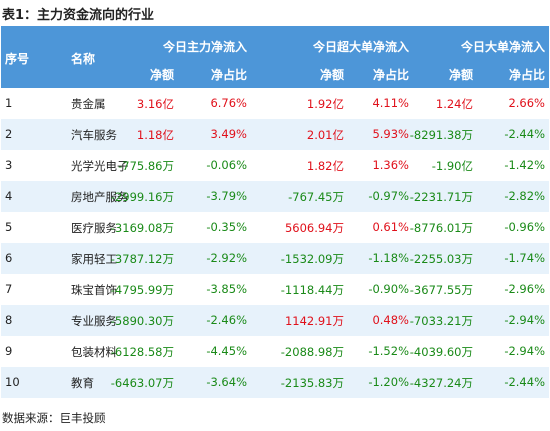 This screenshot has width=550, height=431. Describe the element at coordinates (9, 227) in the screenshot. I see `row-index: 5` at that location.